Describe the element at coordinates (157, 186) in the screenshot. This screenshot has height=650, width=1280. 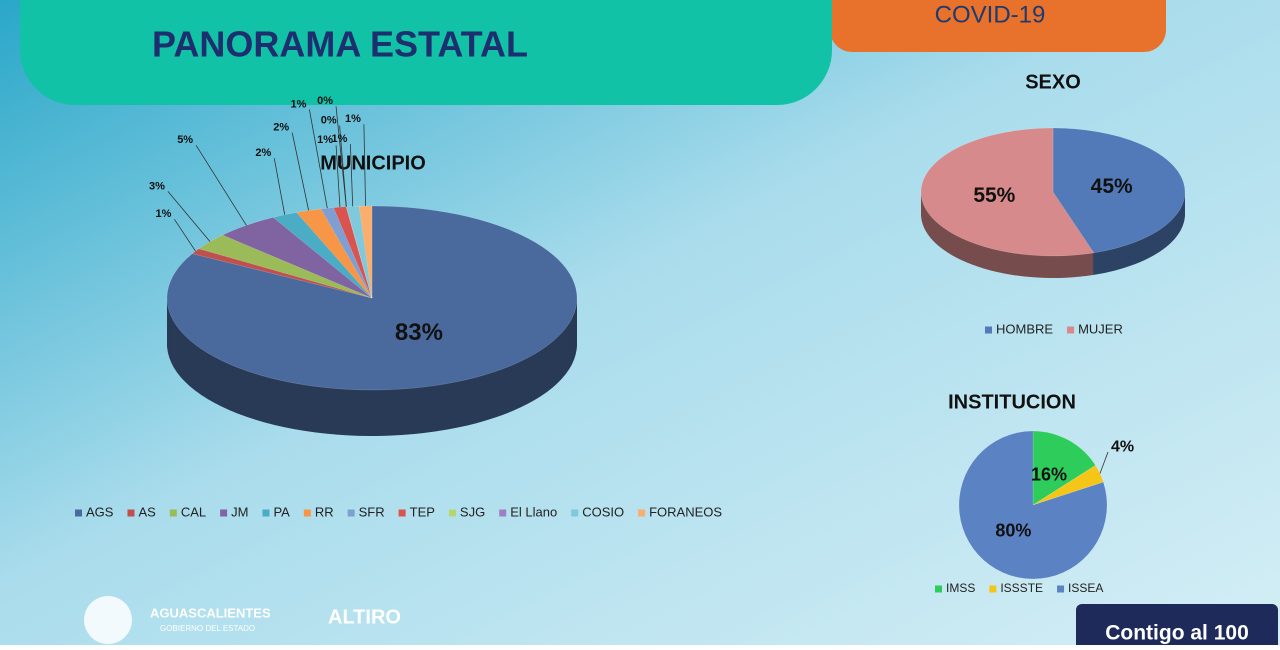
I see `data-label: 3%` at that location.